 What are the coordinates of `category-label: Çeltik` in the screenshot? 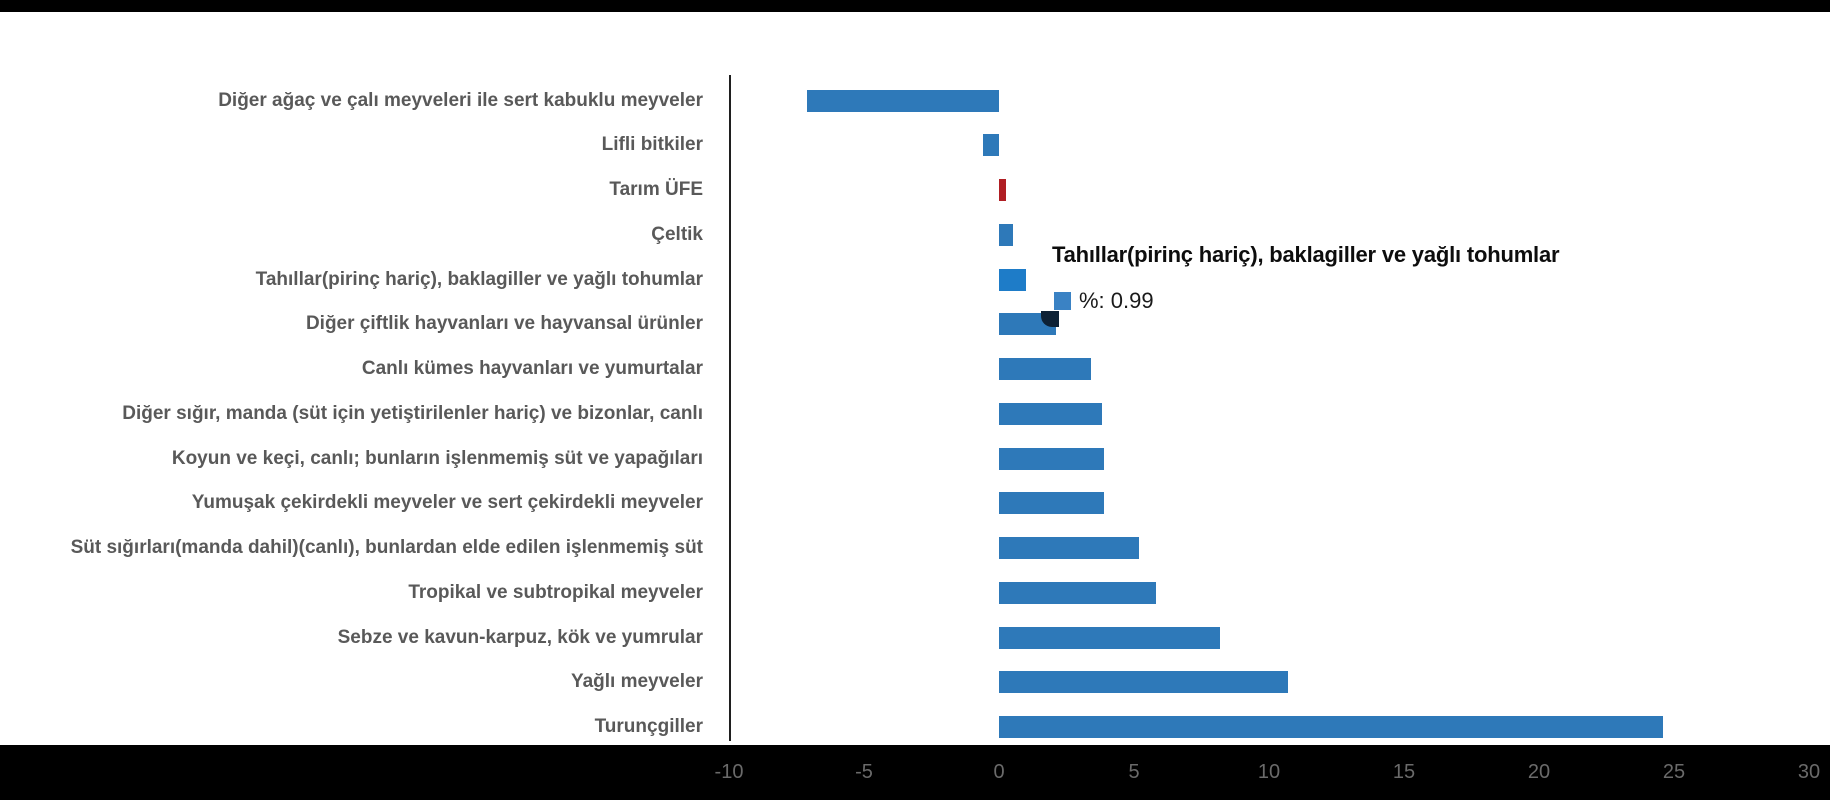 It's located at (677, 234).